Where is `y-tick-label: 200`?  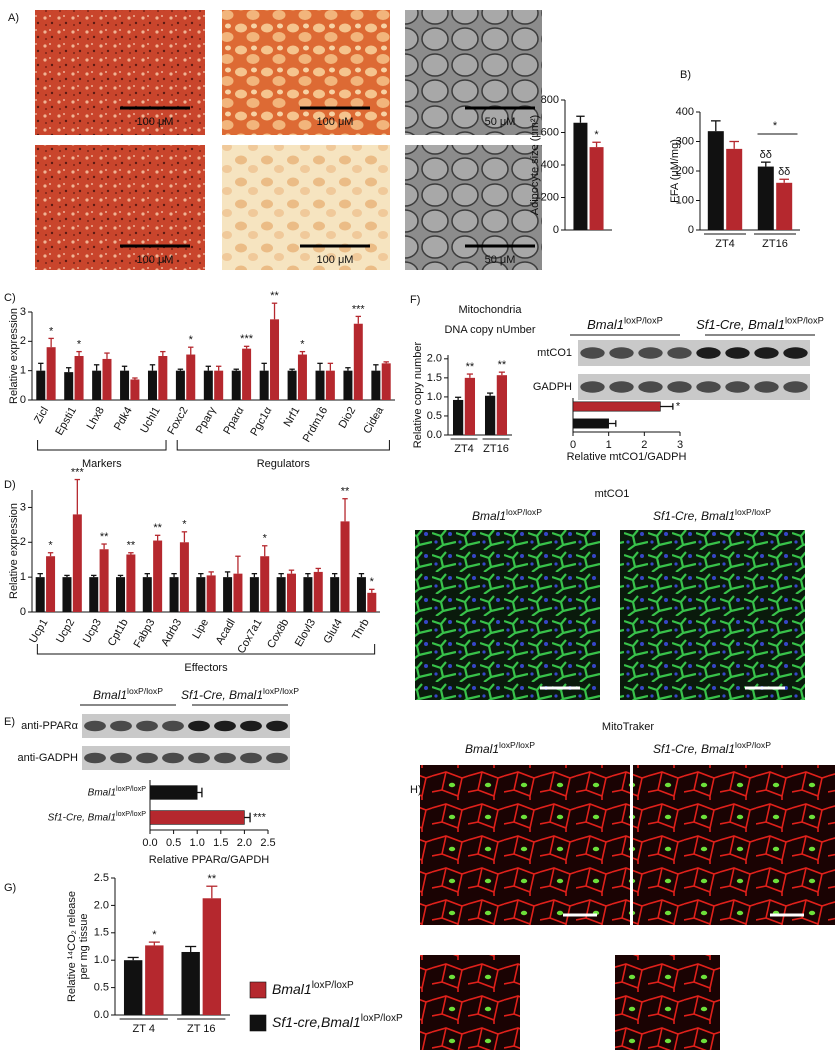
y-tick-label: 200 is located at coordinates (550, 197).